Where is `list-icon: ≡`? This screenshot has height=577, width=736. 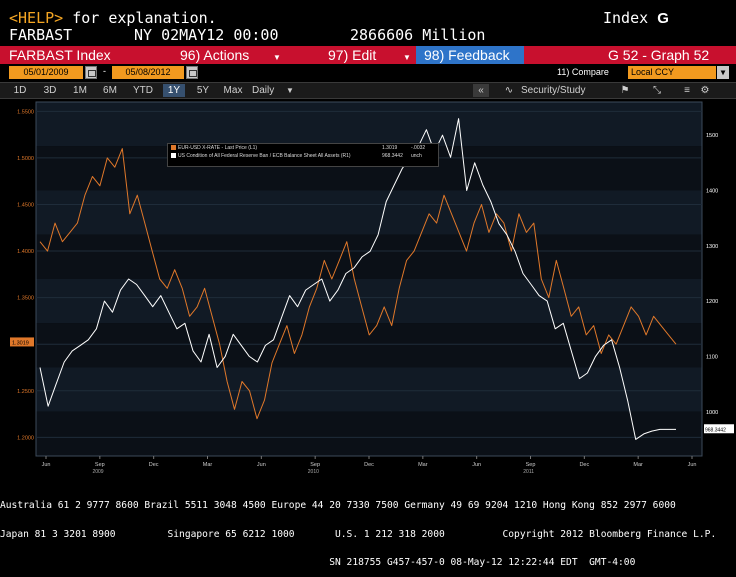
list-icon: ≡ is located at coordinates (687, 90).